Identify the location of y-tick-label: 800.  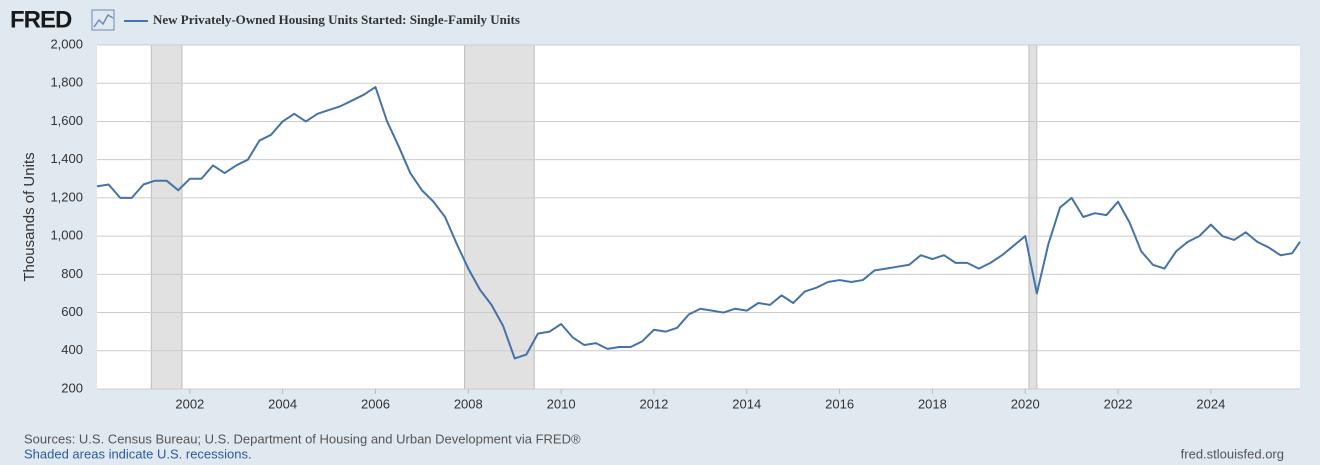
(72, 273).